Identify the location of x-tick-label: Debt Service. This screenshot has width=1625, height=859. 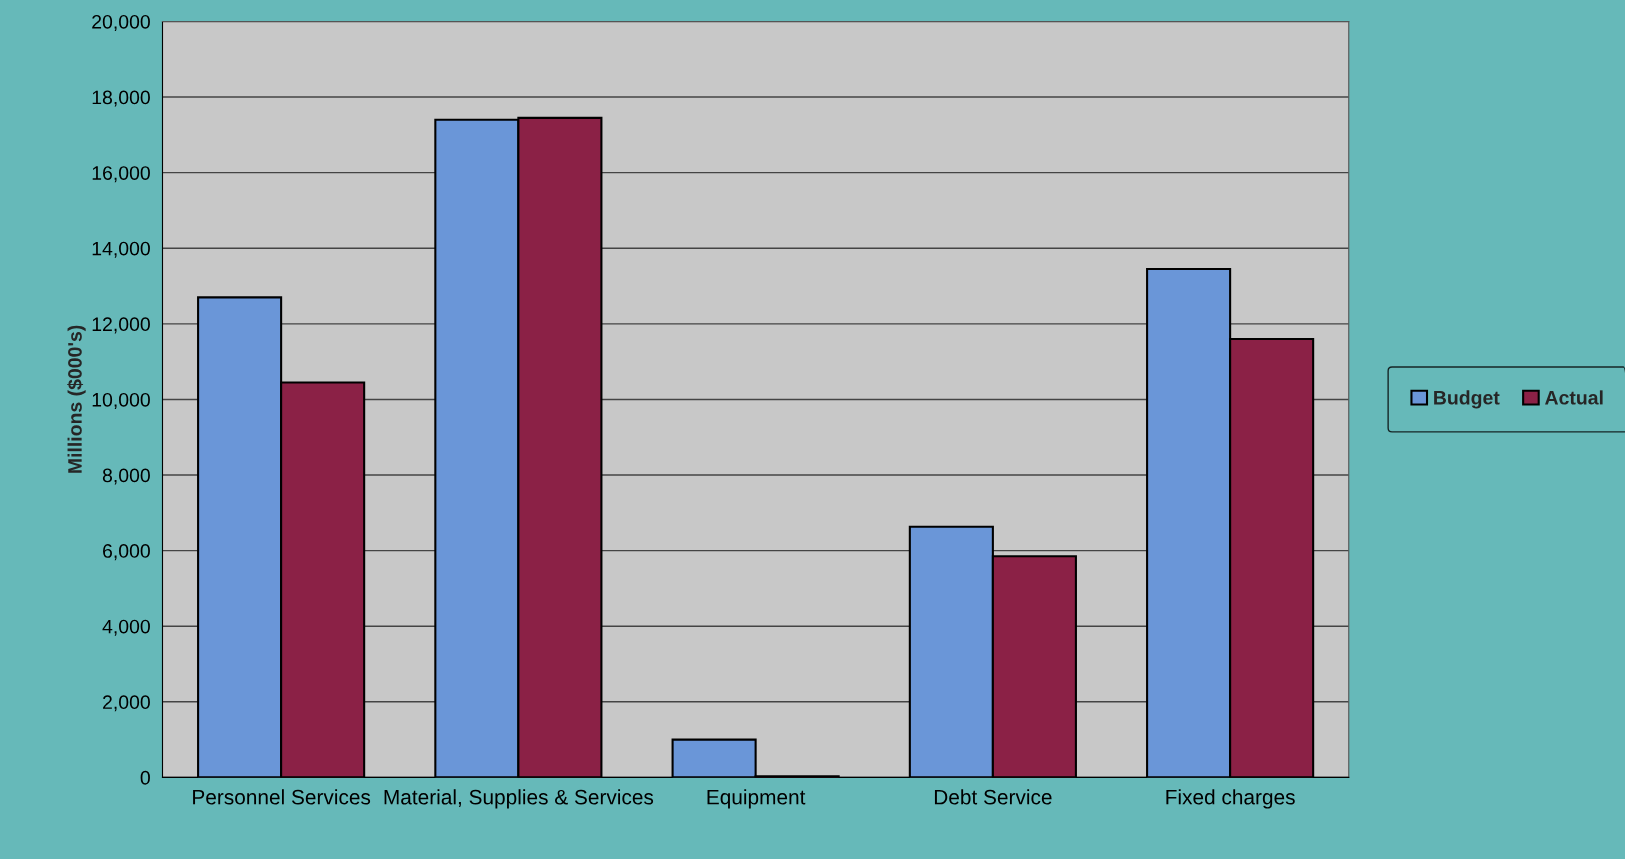
(993, 797).